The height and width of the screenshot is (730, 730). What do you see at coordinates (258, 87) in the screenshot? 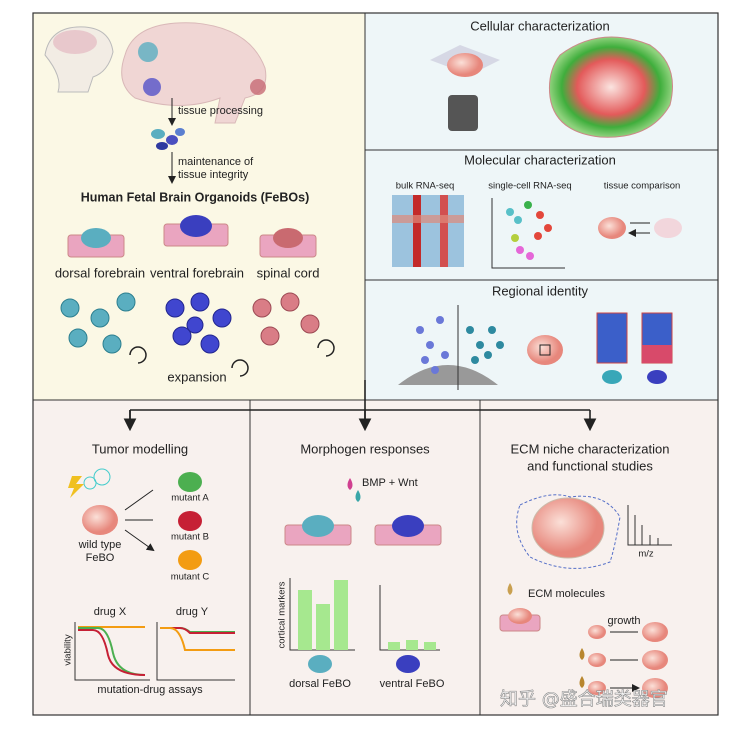
I see `region-spinal` at bounding box center [258, 87].